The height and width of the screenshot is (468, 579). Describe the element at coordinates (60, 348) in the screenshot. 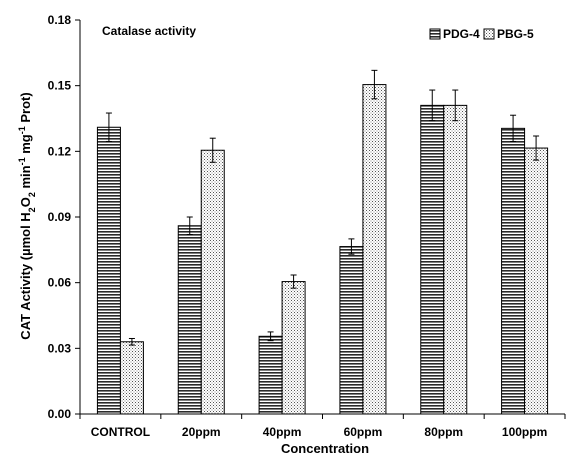

I see `y-tick-label: 0.03` at that location.